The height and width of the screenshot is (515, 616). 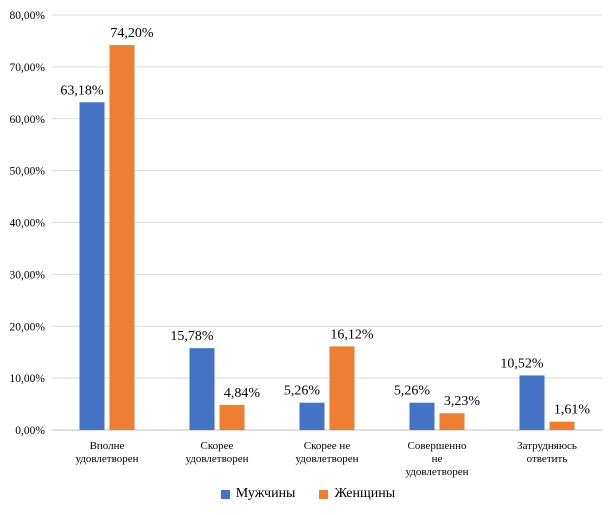 I want to click on y-tick-label: 30,00%, so click(x=28, y=275).